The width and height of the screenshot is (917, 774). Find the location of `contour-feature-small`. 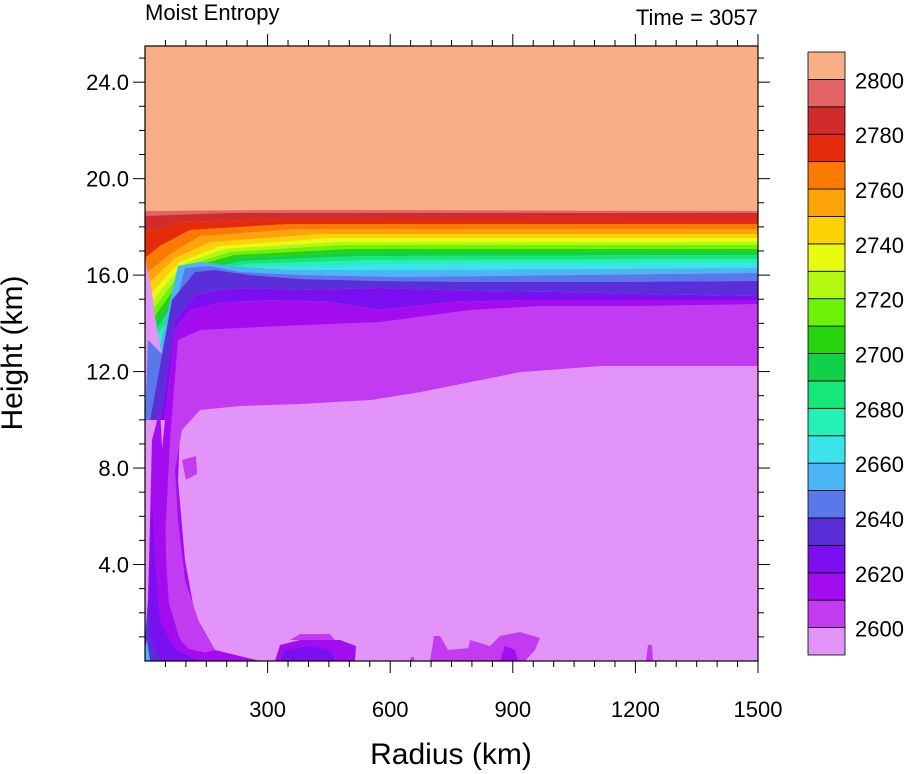

contour-feature-small is located at coordinates (189, 468).